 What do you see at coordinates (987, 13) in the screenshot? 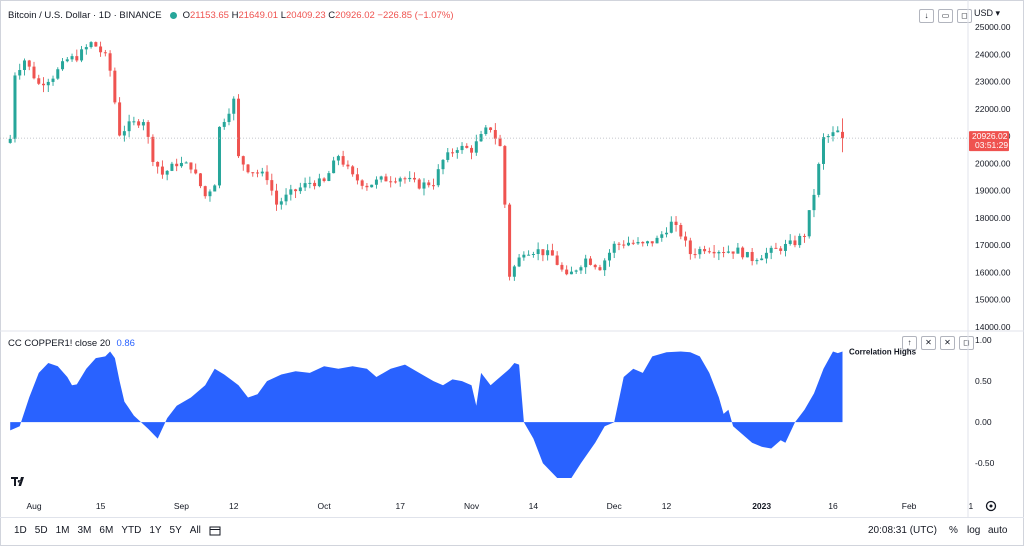
I see `currency-selector: USD ▾` at bounding box center [987, 13].